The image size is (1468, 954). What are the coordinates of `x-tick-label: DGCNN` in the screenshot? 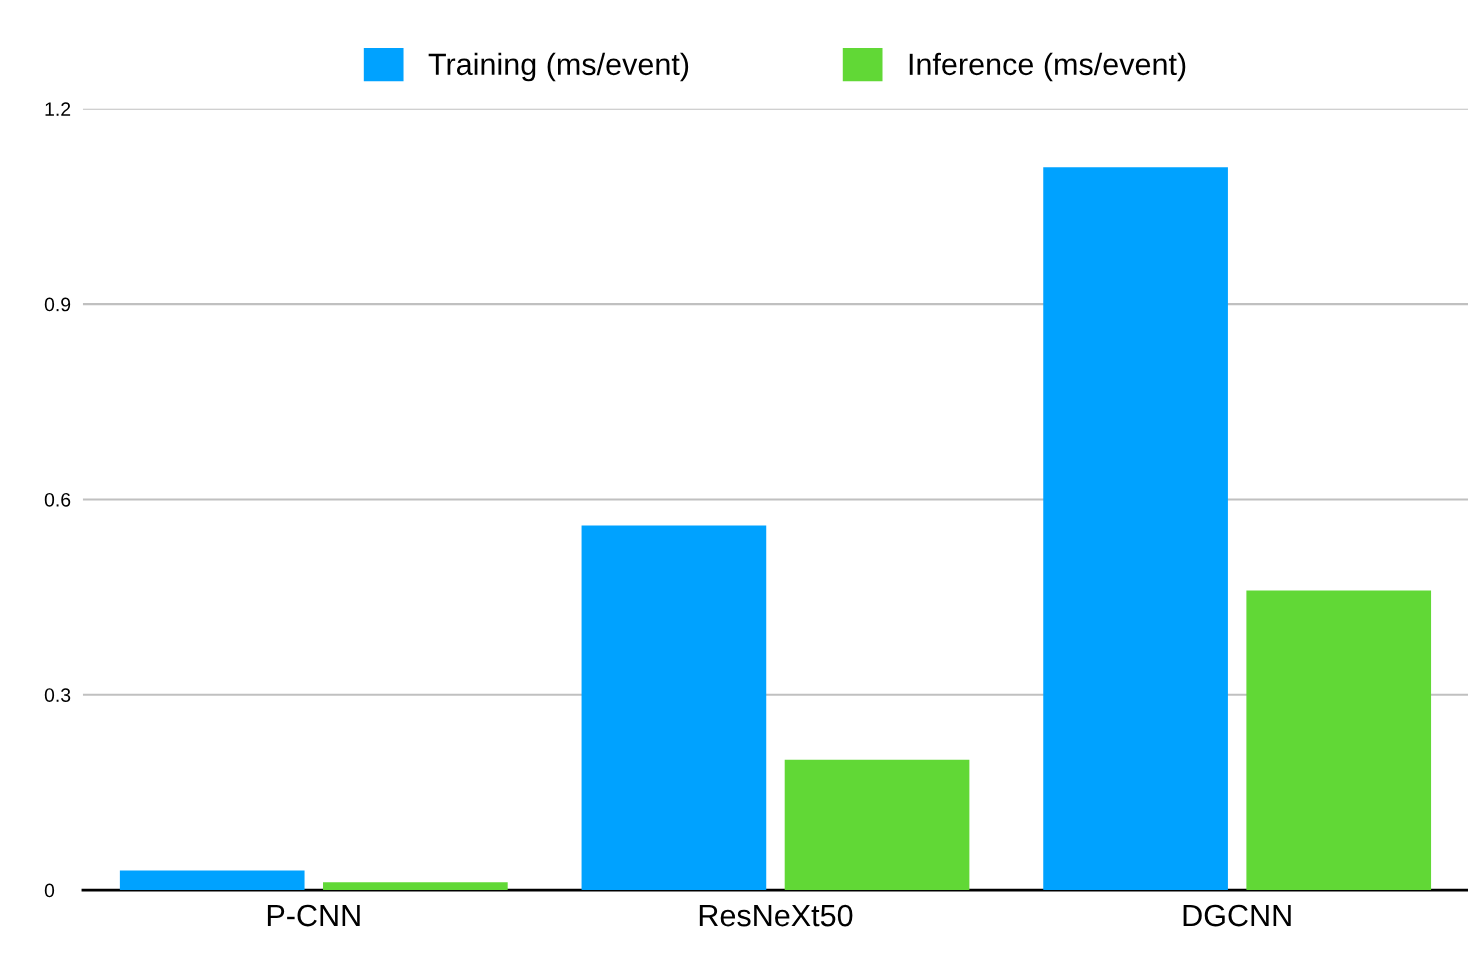 It's located at (1237, 915).